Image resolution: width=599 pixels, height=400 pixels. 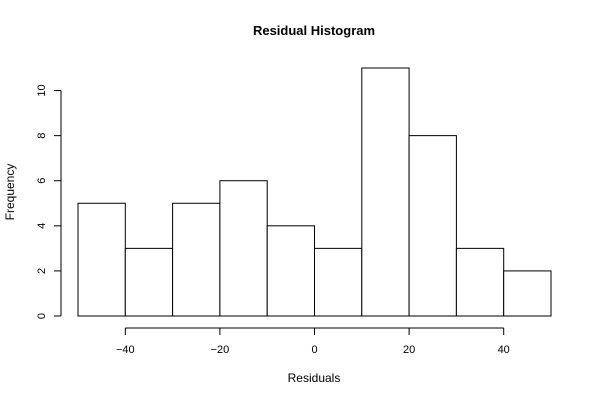 What do you see at coordinates (42, 271) in the screenshot?
I see `y-tick-label-2: 2` at bounding box center [42, 271].